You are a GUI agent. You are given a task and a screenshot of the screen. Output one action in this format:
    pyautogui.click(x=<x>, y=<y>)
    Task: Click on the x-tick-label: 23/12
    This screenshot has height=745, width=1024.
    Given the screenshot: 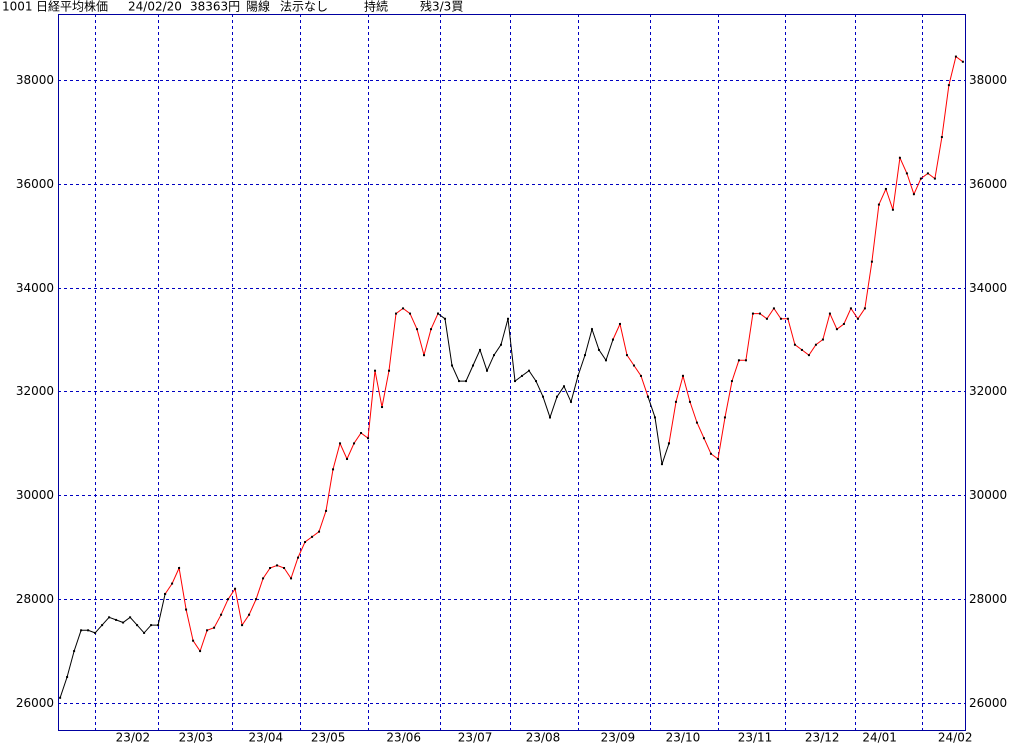 What is the action you would take?
    pyautogui.click(x=822, y=738)
    